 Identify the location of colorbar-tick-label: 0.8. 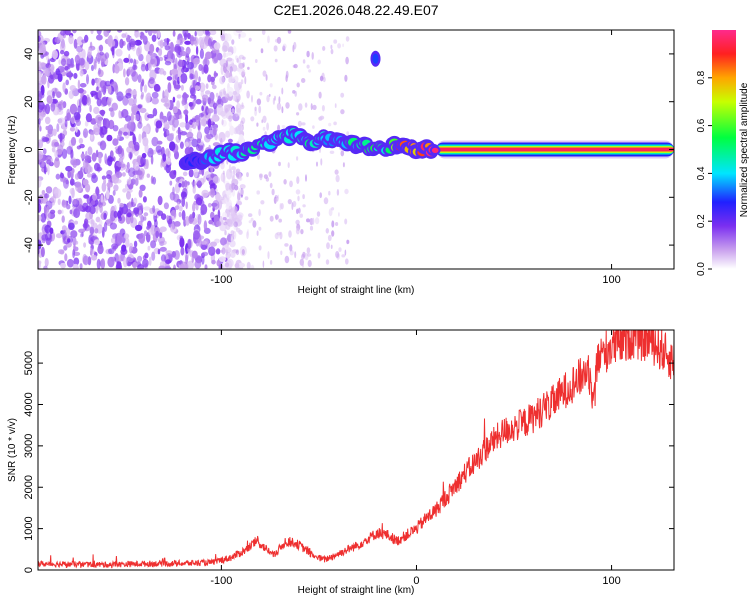
(701, 77).